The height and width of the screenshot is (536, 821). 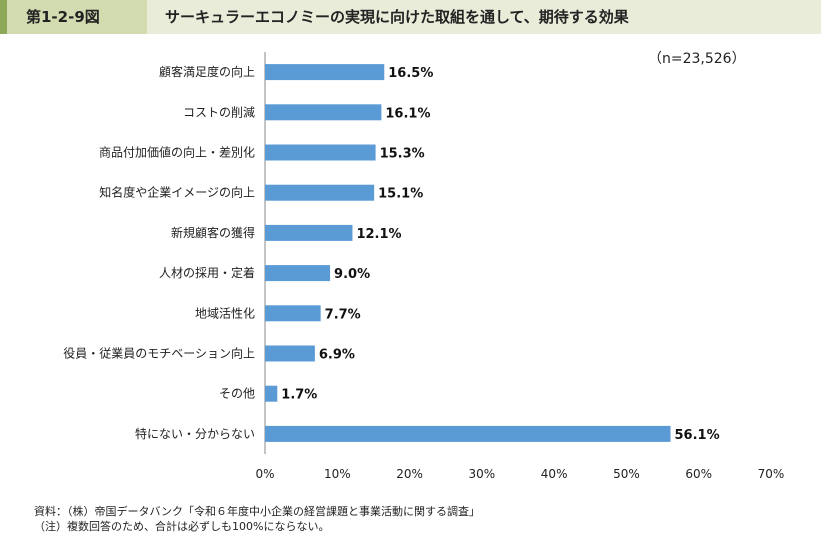 What do you see at coordinates (337, 474) in the screenshot?
I see `x-tick-label: 10%` at bounding box center [337, 474].